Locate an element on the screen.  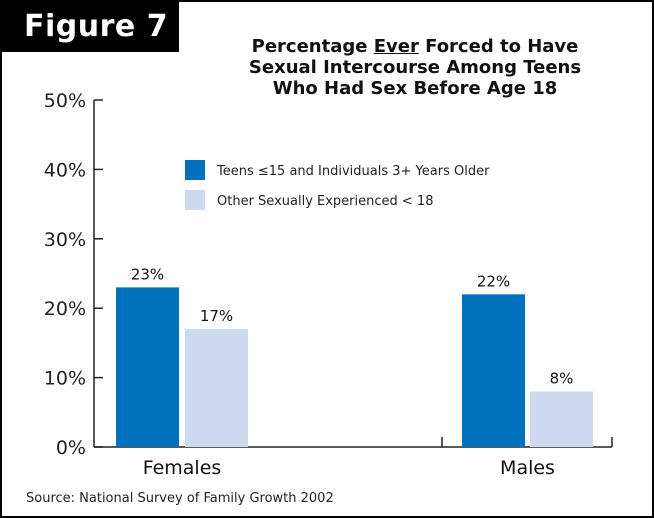
category-label: Females is located at coordinates (182, 468).